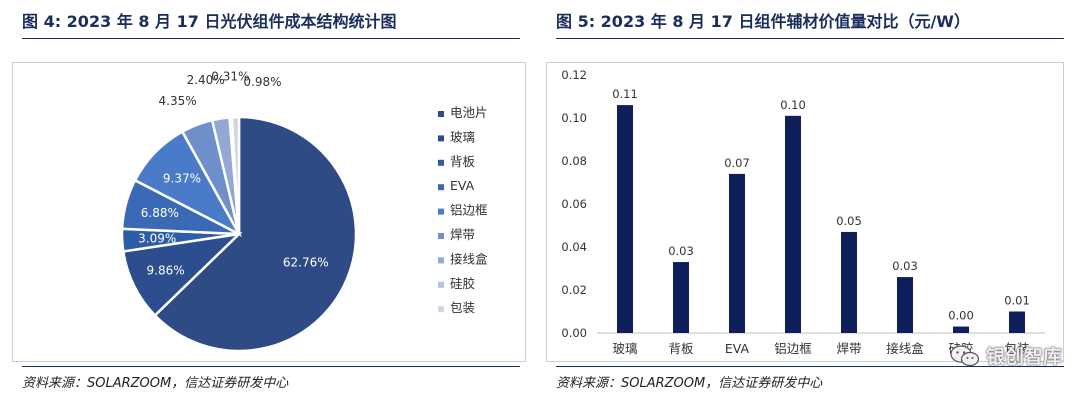 This screenshot has height=408, width=1080. What do you see at coordinates (625, 94) in the screenshot?
I see `bar-value-label-1: 0.11` at bounding box center [625, 94].